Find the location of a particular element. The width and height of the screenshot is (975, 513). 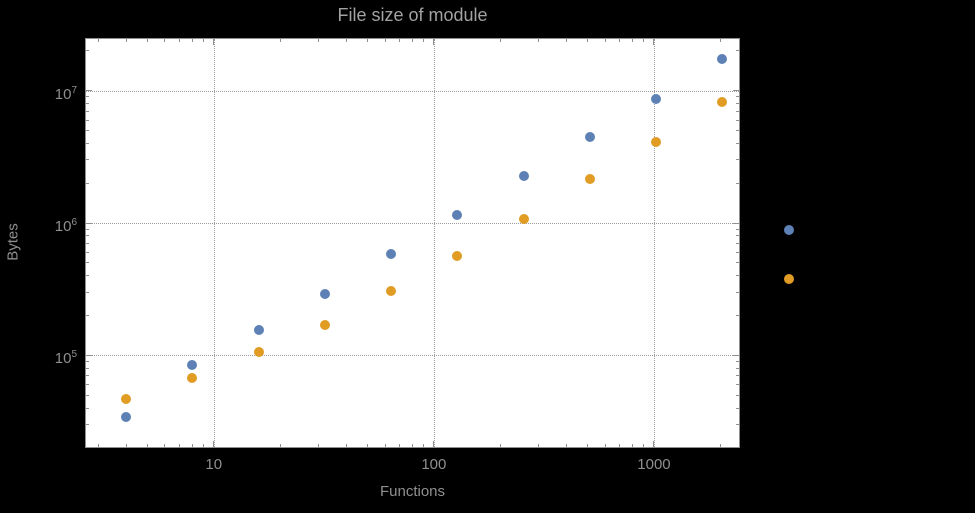

x-axis-label: Functions is located at coordinates (412, 491).